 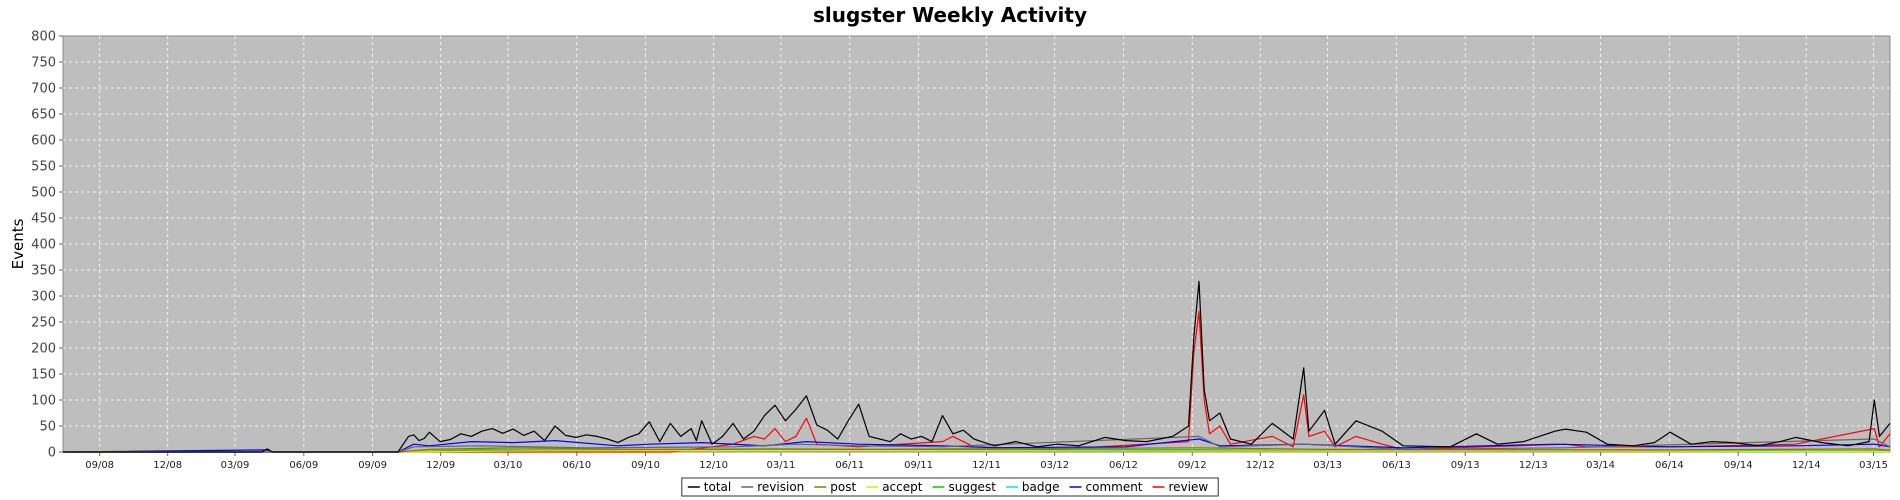 I want to click on legend-label: comment, so click(x=1114, y=487).